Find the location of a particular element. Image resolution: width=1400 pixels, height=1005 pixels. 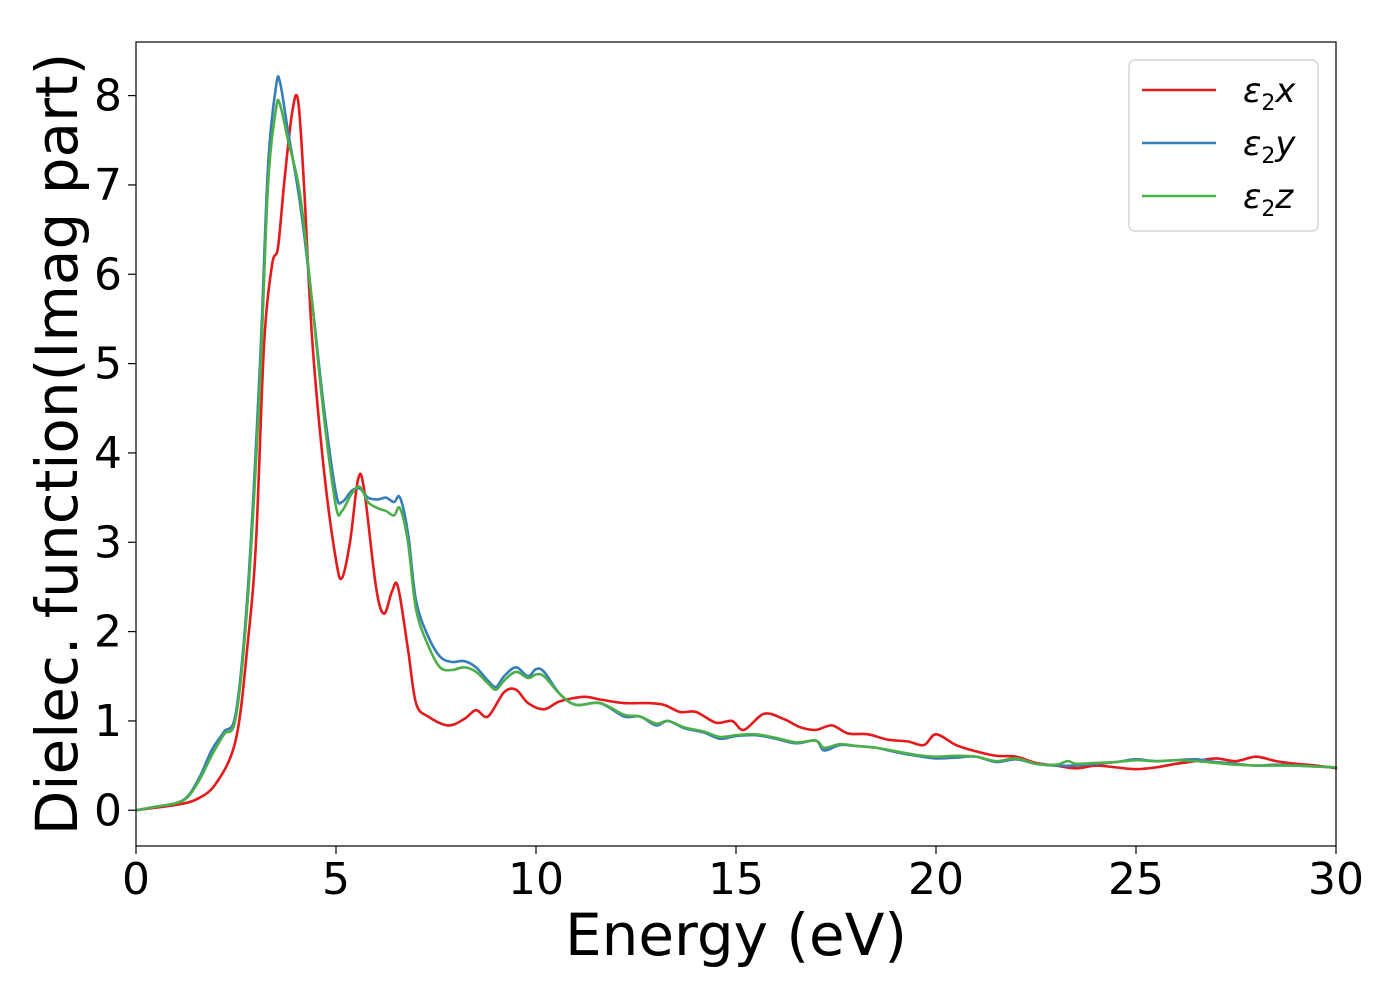

legend-label-z: ε2z is located at coordinates (1268, 199).